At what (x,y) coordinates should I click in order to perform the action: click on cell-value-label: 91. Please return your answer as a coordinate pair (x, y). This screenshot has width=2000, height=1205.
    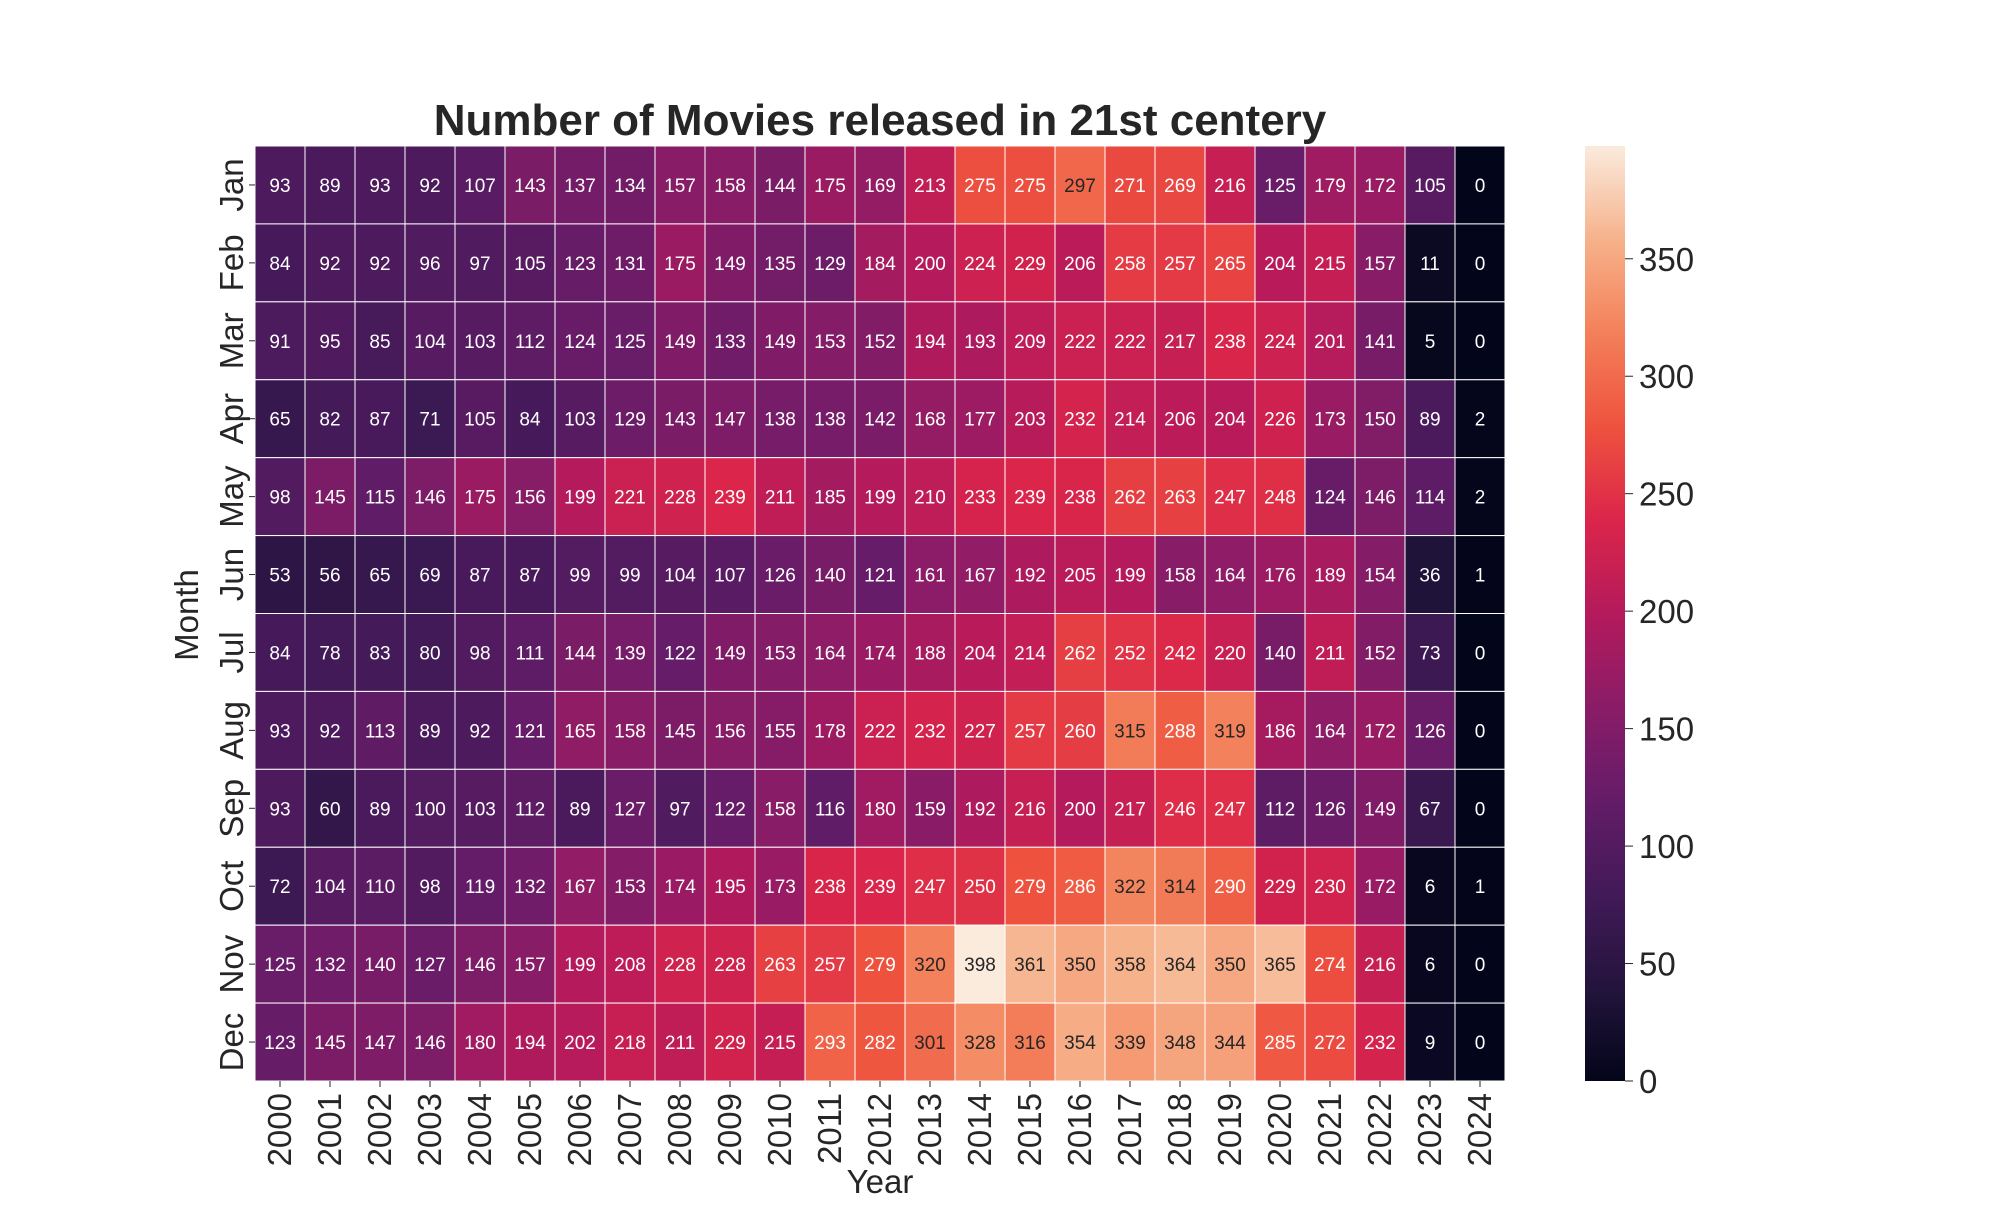
    Looking at the image, I should click on (279, 342).